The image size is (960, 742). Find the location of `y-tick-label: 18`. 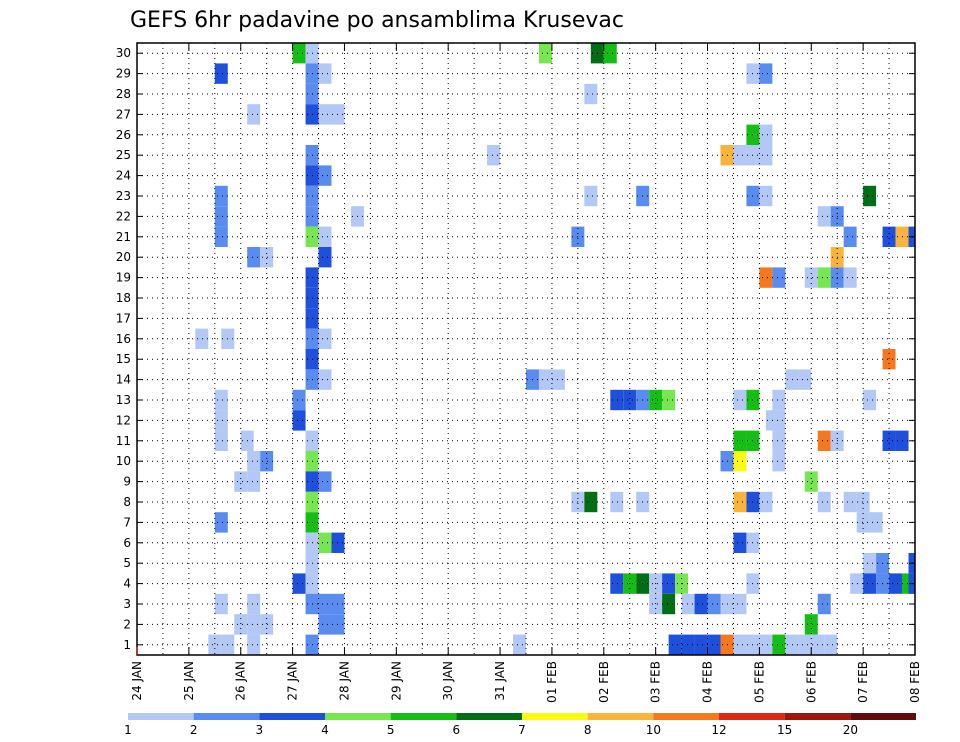

y-tick-label: 18 is located at coordinates (123, 298).